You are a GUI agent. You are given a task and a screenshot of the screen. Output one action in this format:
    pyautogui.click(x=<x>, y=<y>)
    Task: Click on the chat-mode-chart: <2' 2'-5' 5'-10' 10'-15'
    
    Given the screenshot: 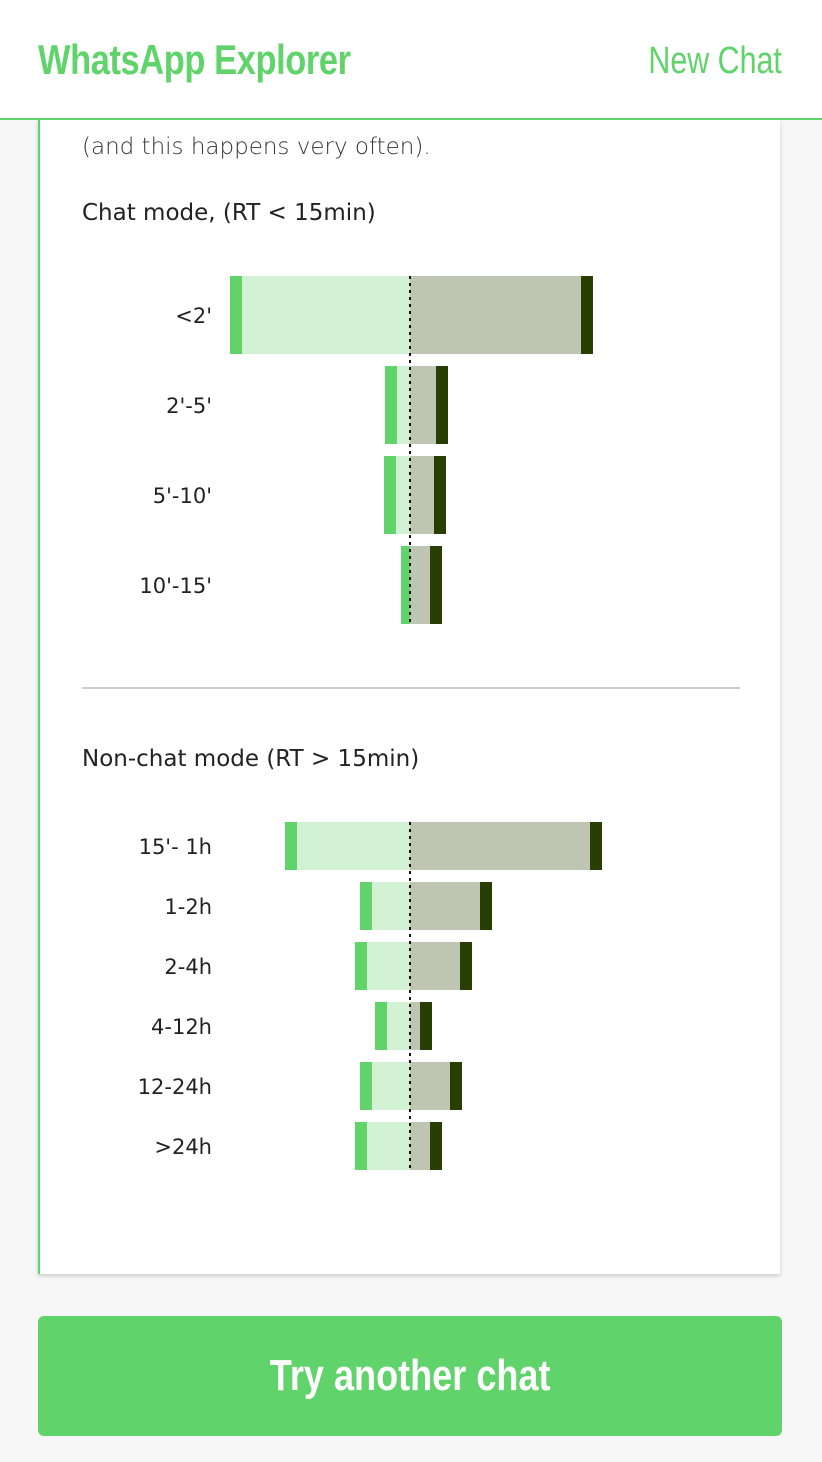 What is the action you would take?
    pyautogui.click(x=366, y=450)
    